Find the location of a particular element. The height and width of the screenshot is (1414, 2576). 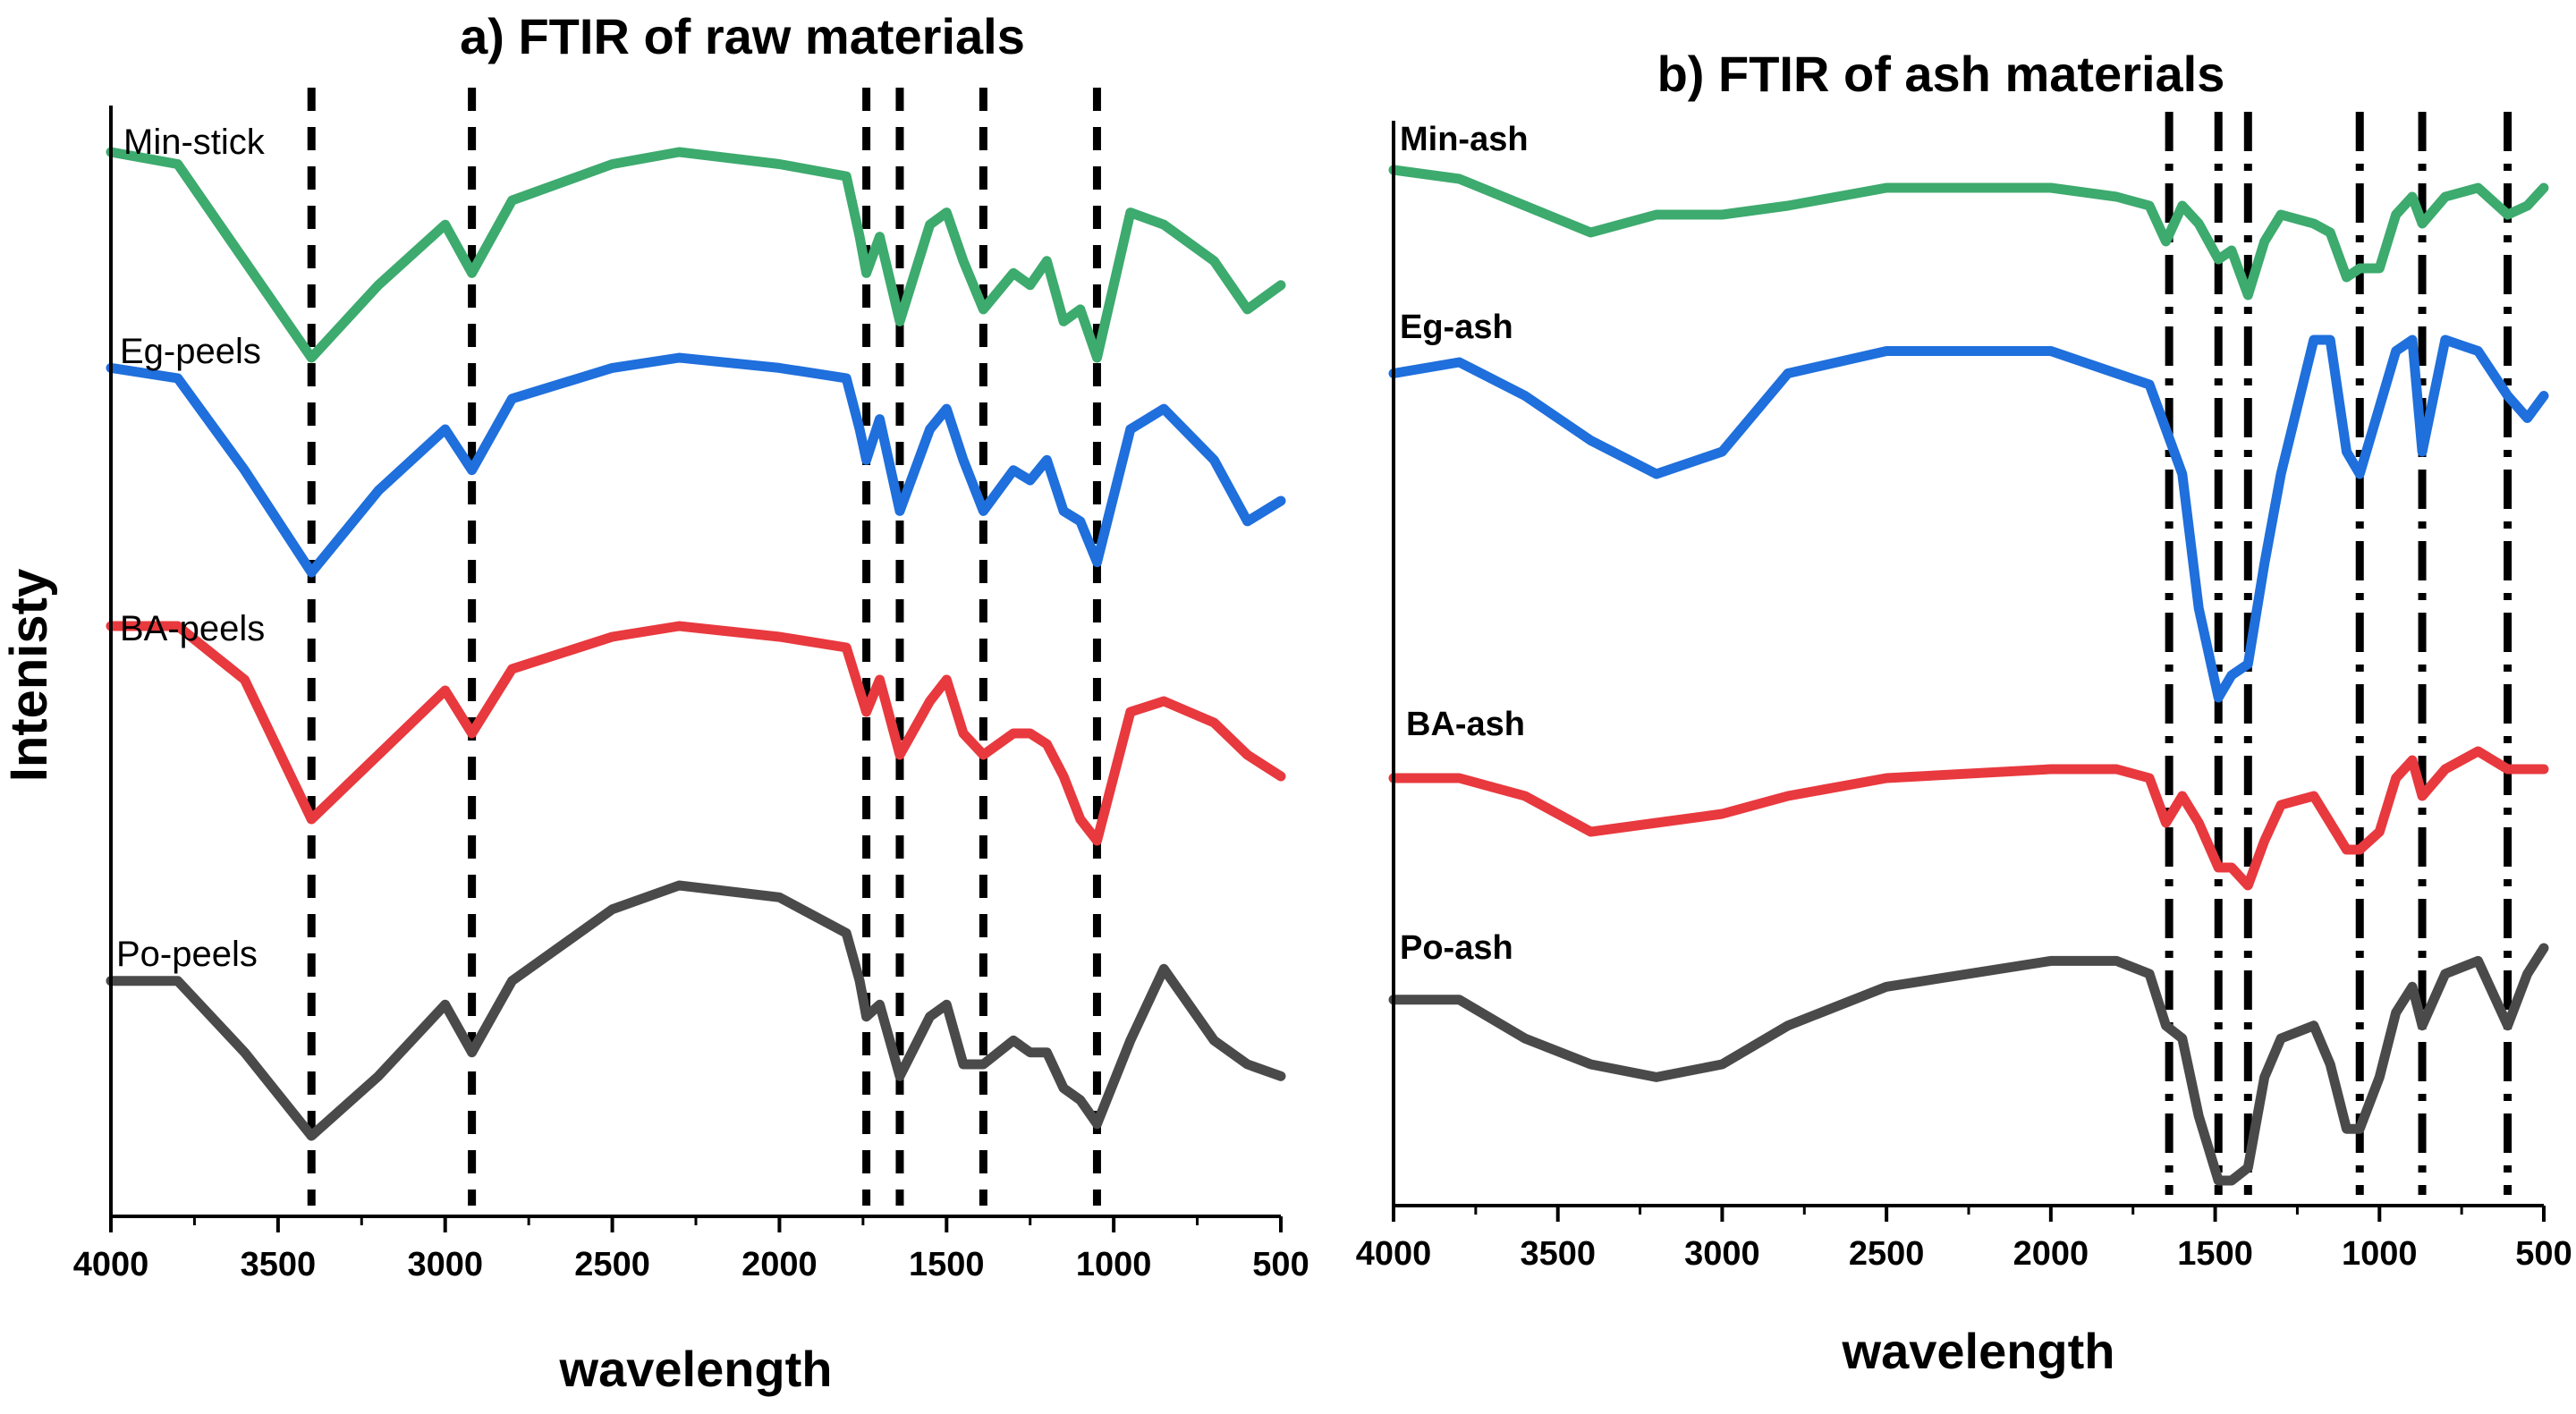

series-line-po-ash is located at coordinates (1968, 1064).